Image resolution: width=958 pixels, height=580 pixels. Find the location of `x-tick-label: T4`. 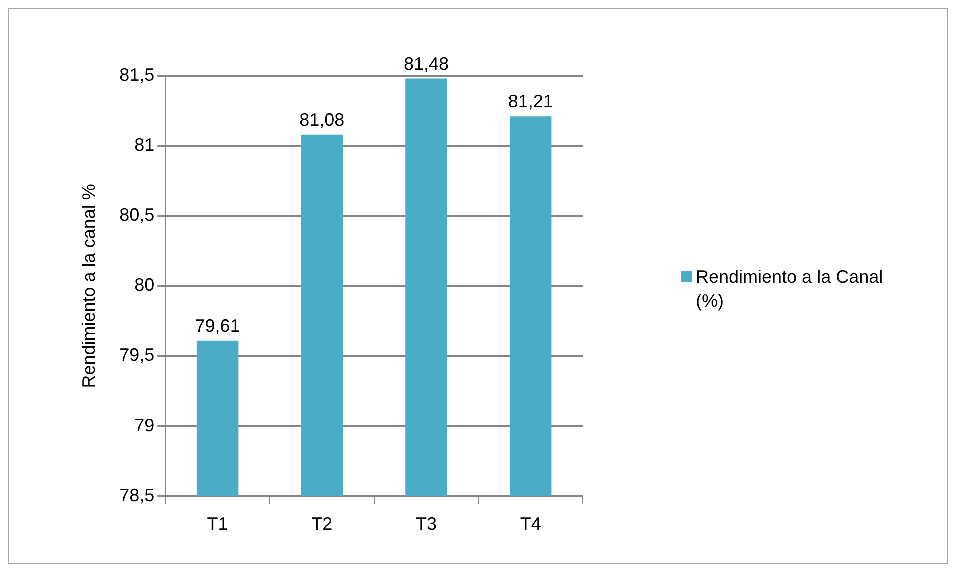

x-tick-label: T4 is located at coordinates (531, 524).